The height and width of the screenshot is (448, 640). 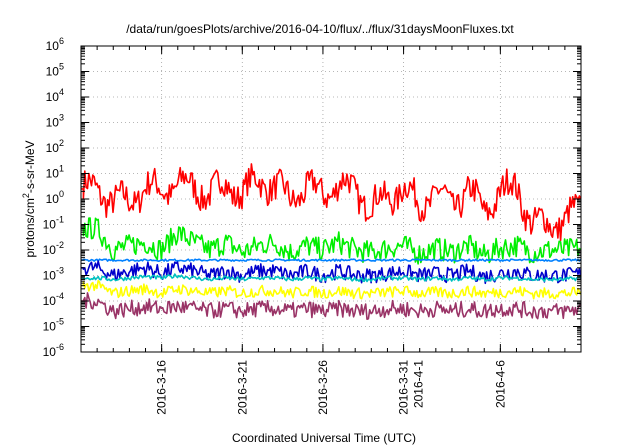 I want to click on y-tick-label: 10⁻⁶, so click(x=53, y=350).